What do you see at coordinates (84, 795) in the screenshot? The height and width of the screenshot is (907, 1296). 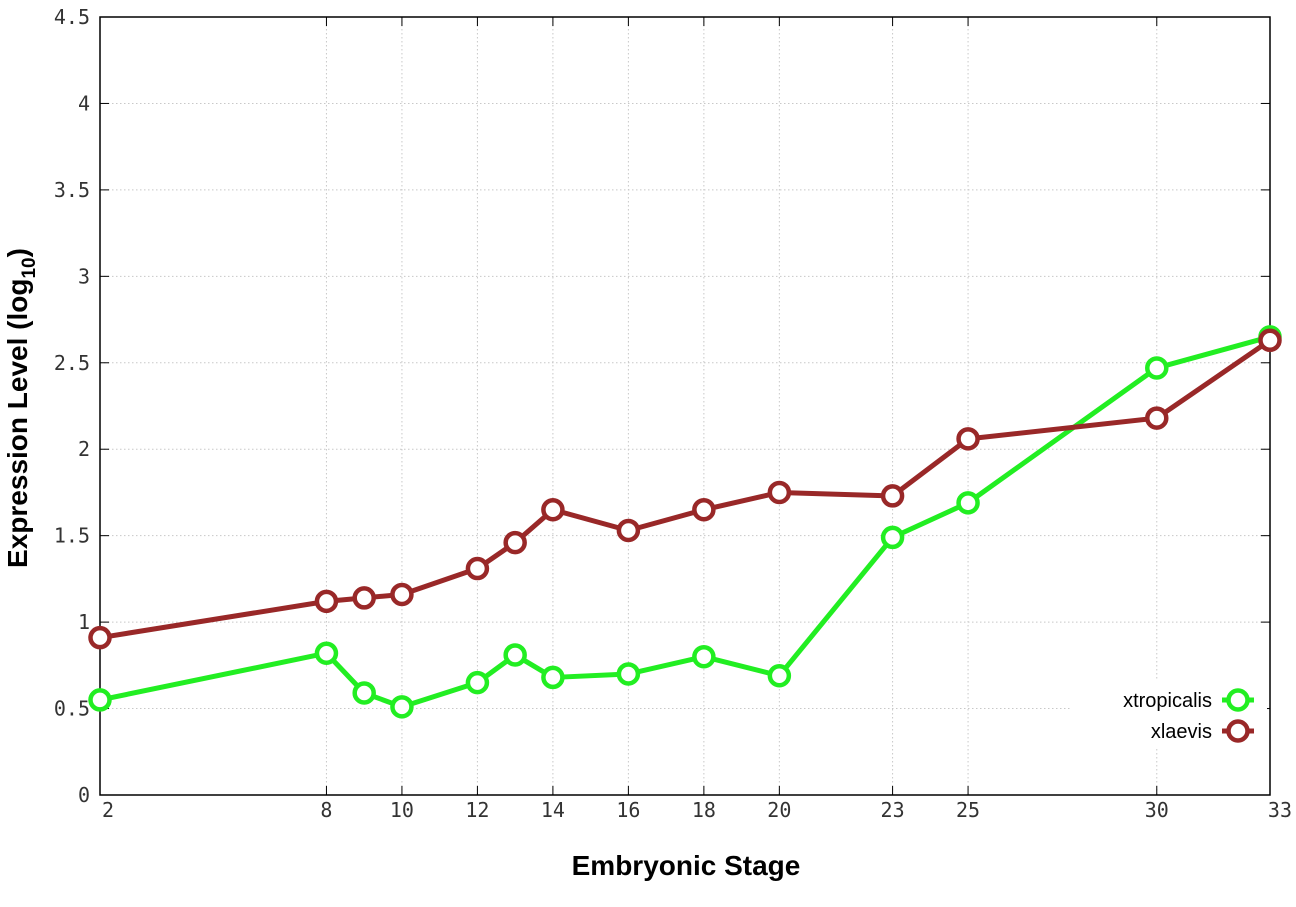 I see `y-tick-label: 0` at bounding box center [84, 795].